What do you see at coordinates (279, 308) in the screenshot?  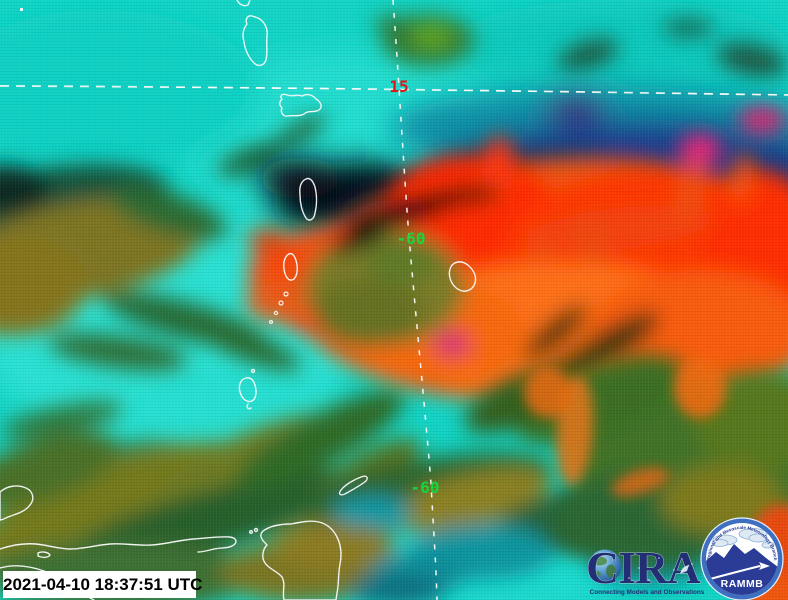 I see `island-outline-grenadines` at bounding box center [279, 308].